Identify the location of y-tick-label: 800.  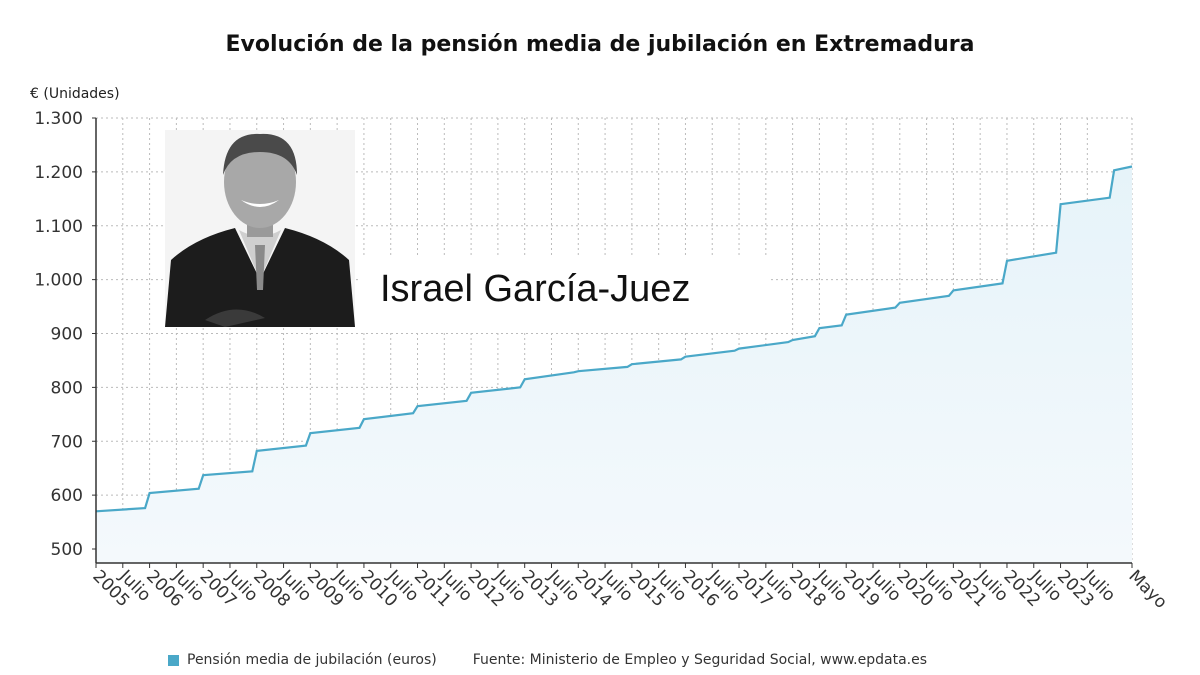
(67, 388).